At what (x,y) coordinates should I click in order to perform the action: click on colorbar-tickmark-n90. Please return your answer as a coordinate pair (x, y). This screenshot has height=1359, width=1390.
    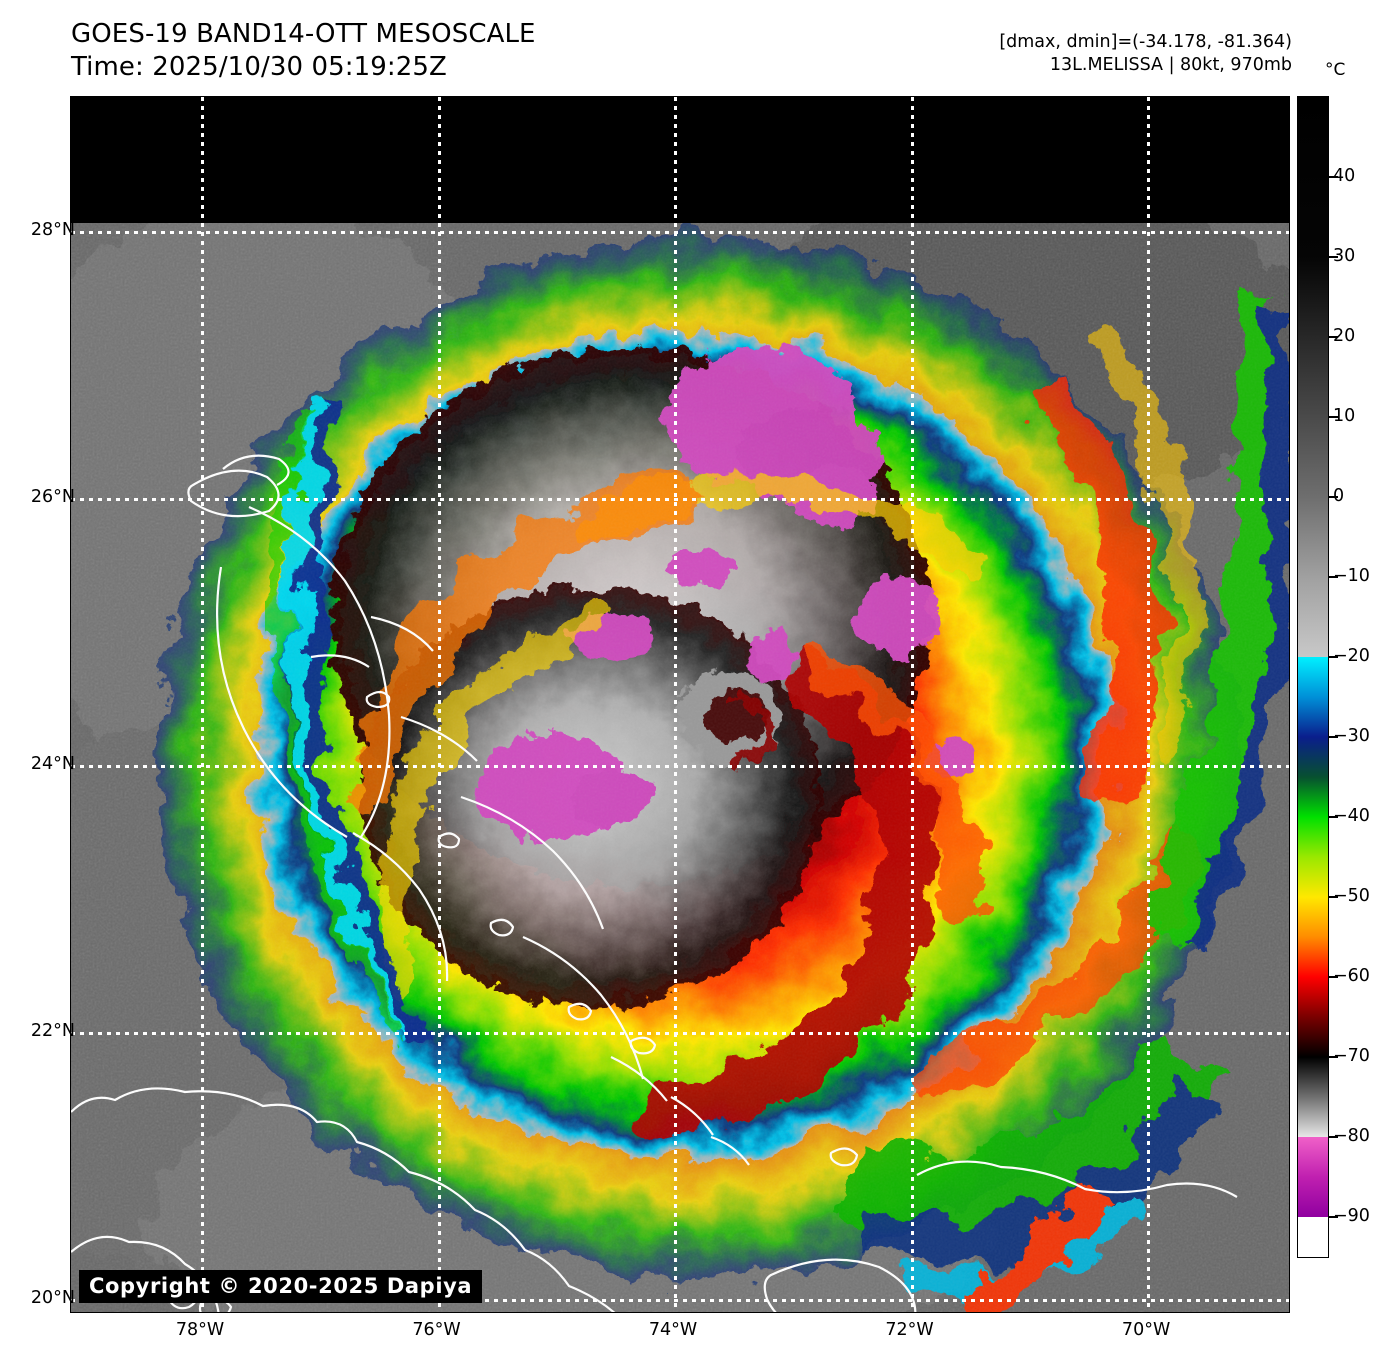
    Looking at the image, I should click on (1333, 1217).